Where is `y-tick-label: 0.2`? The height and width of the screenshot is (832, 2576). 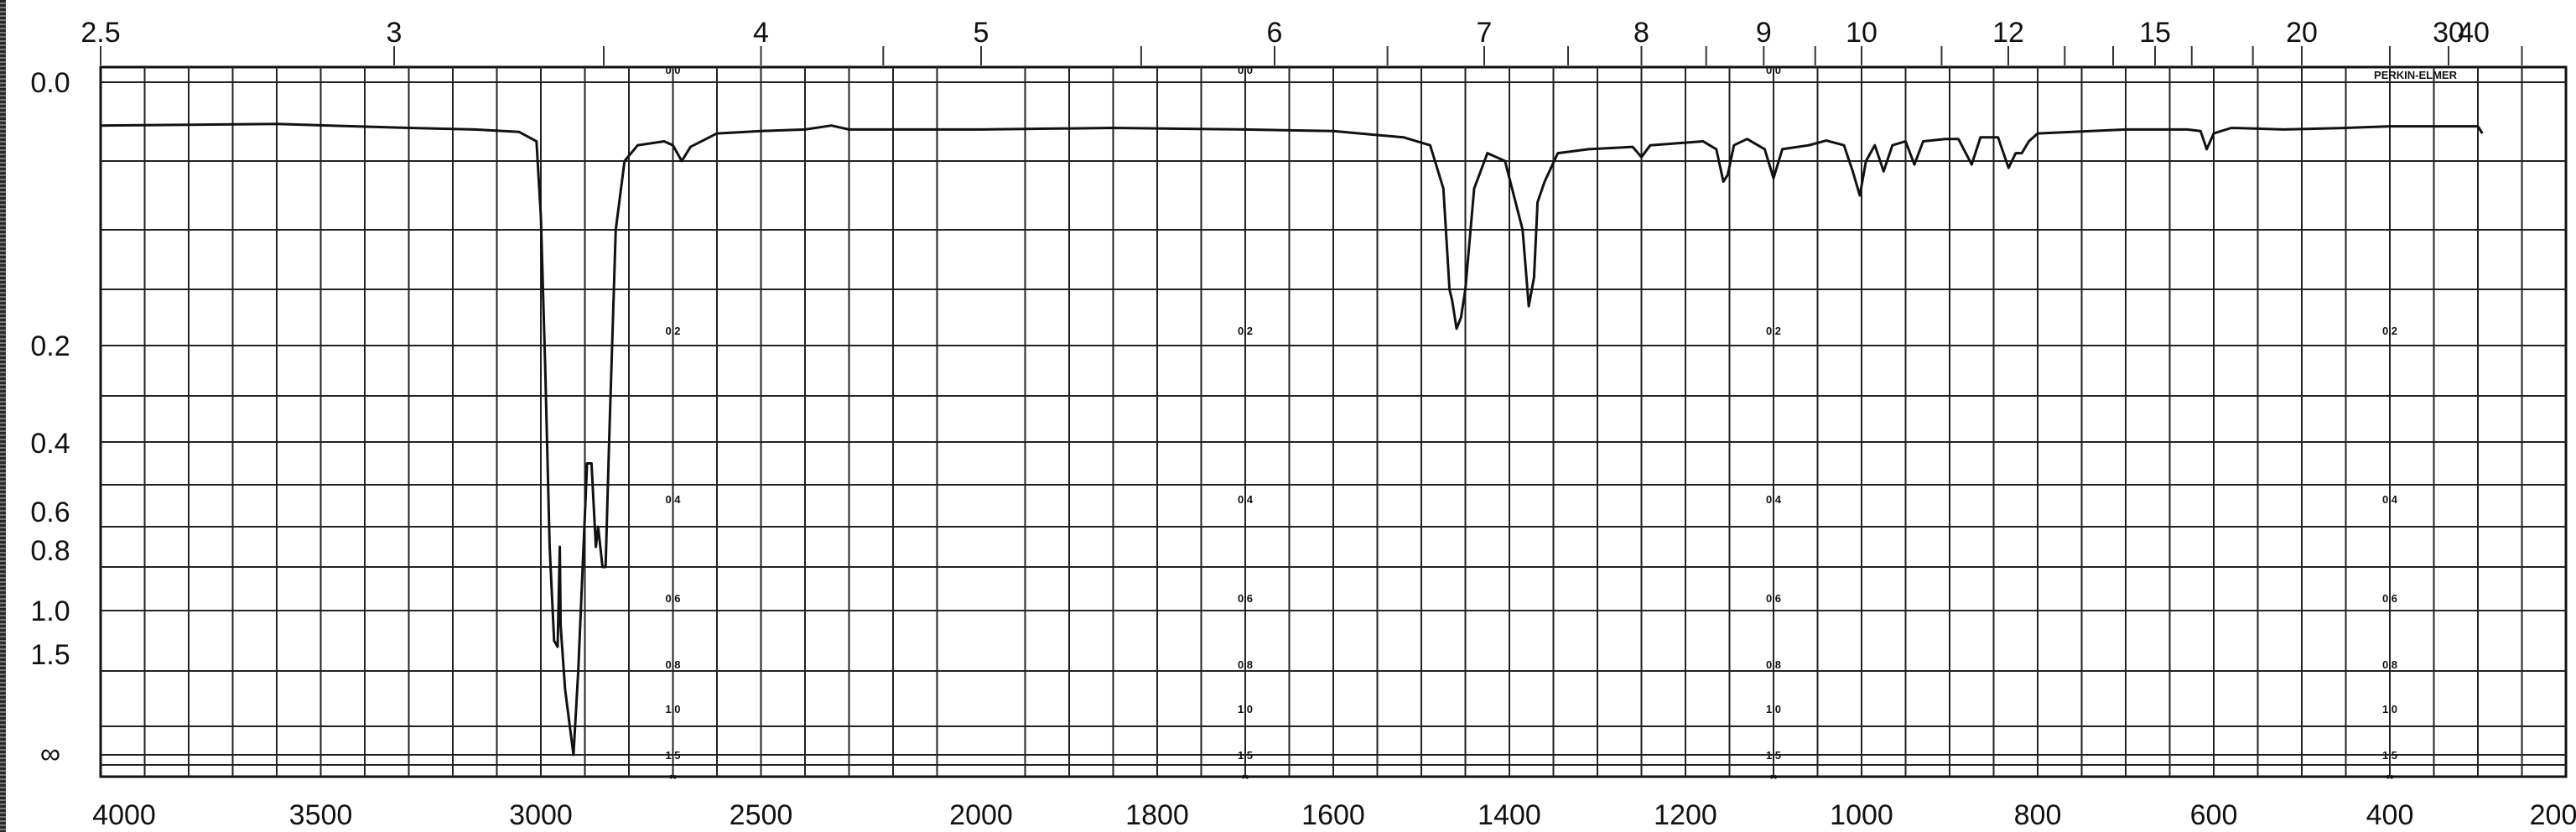
y-tick-label: 0.2 is located at coordinates (50, 346).